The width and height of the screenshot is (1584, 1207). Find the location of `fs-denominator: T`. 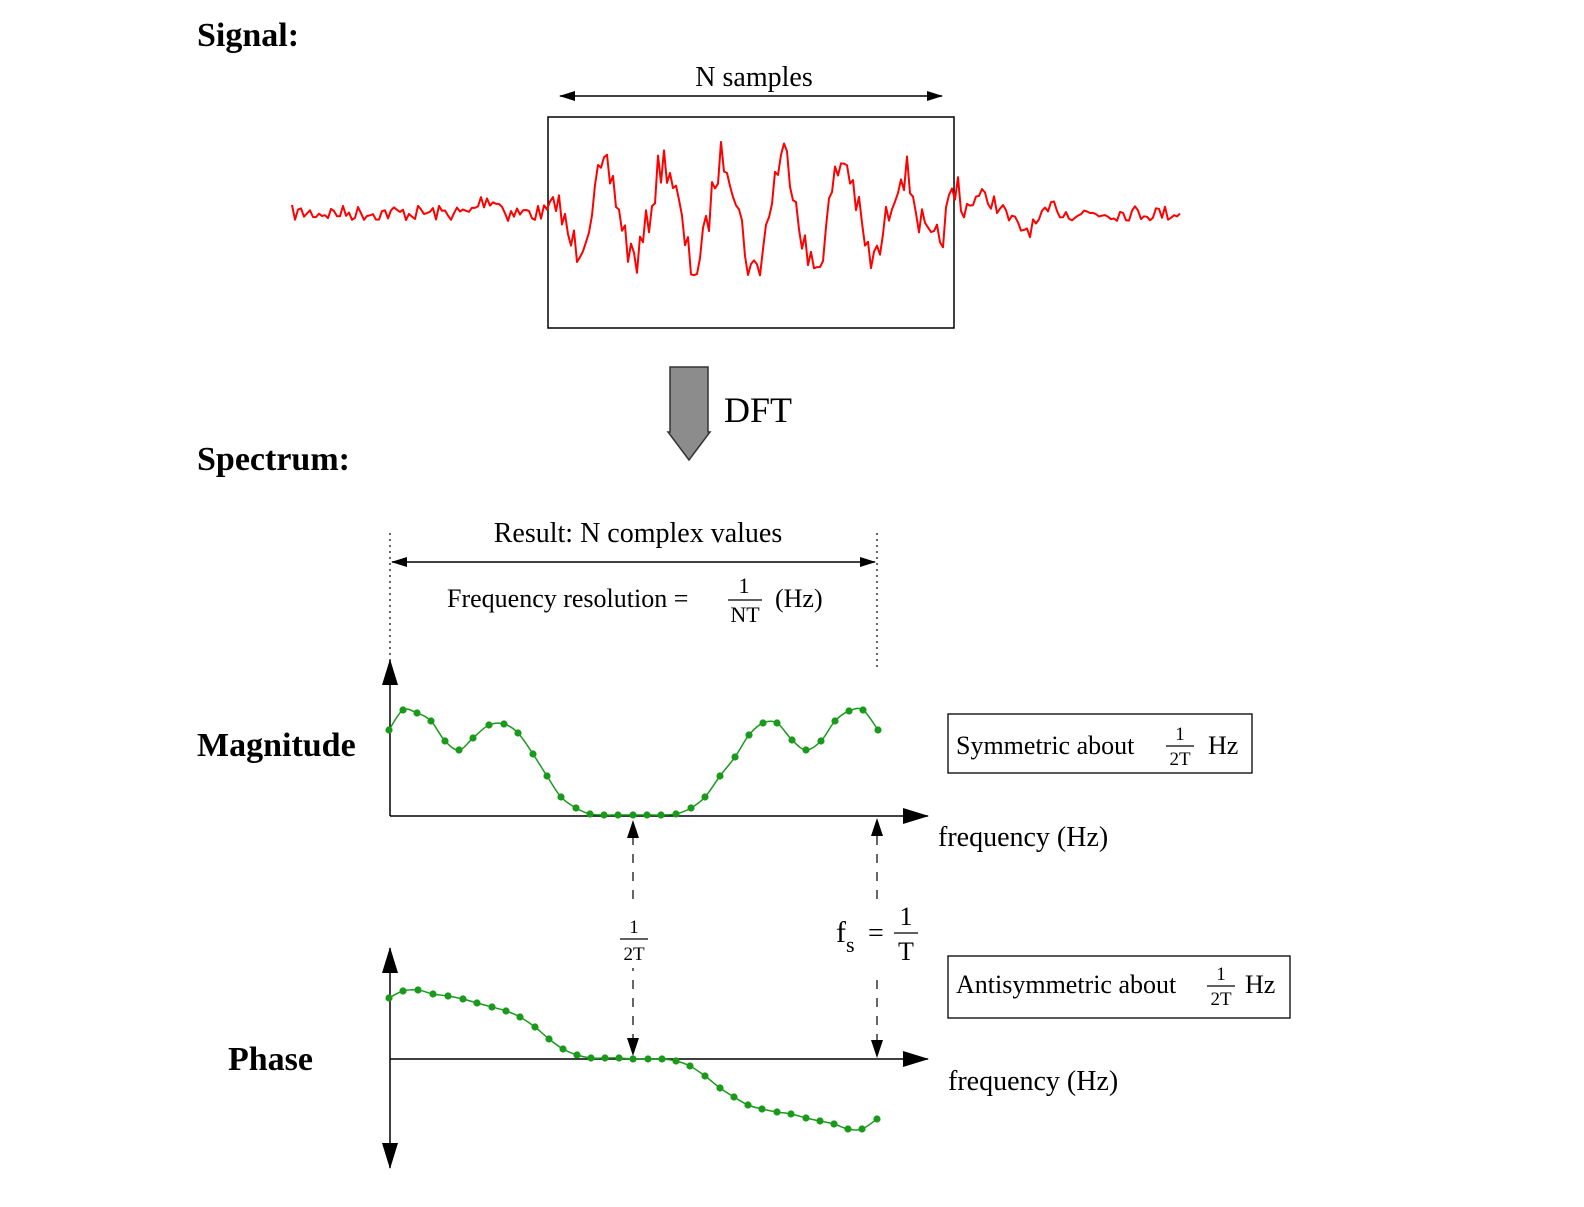

fs-denominator: T is located at coordinates (906, 951).